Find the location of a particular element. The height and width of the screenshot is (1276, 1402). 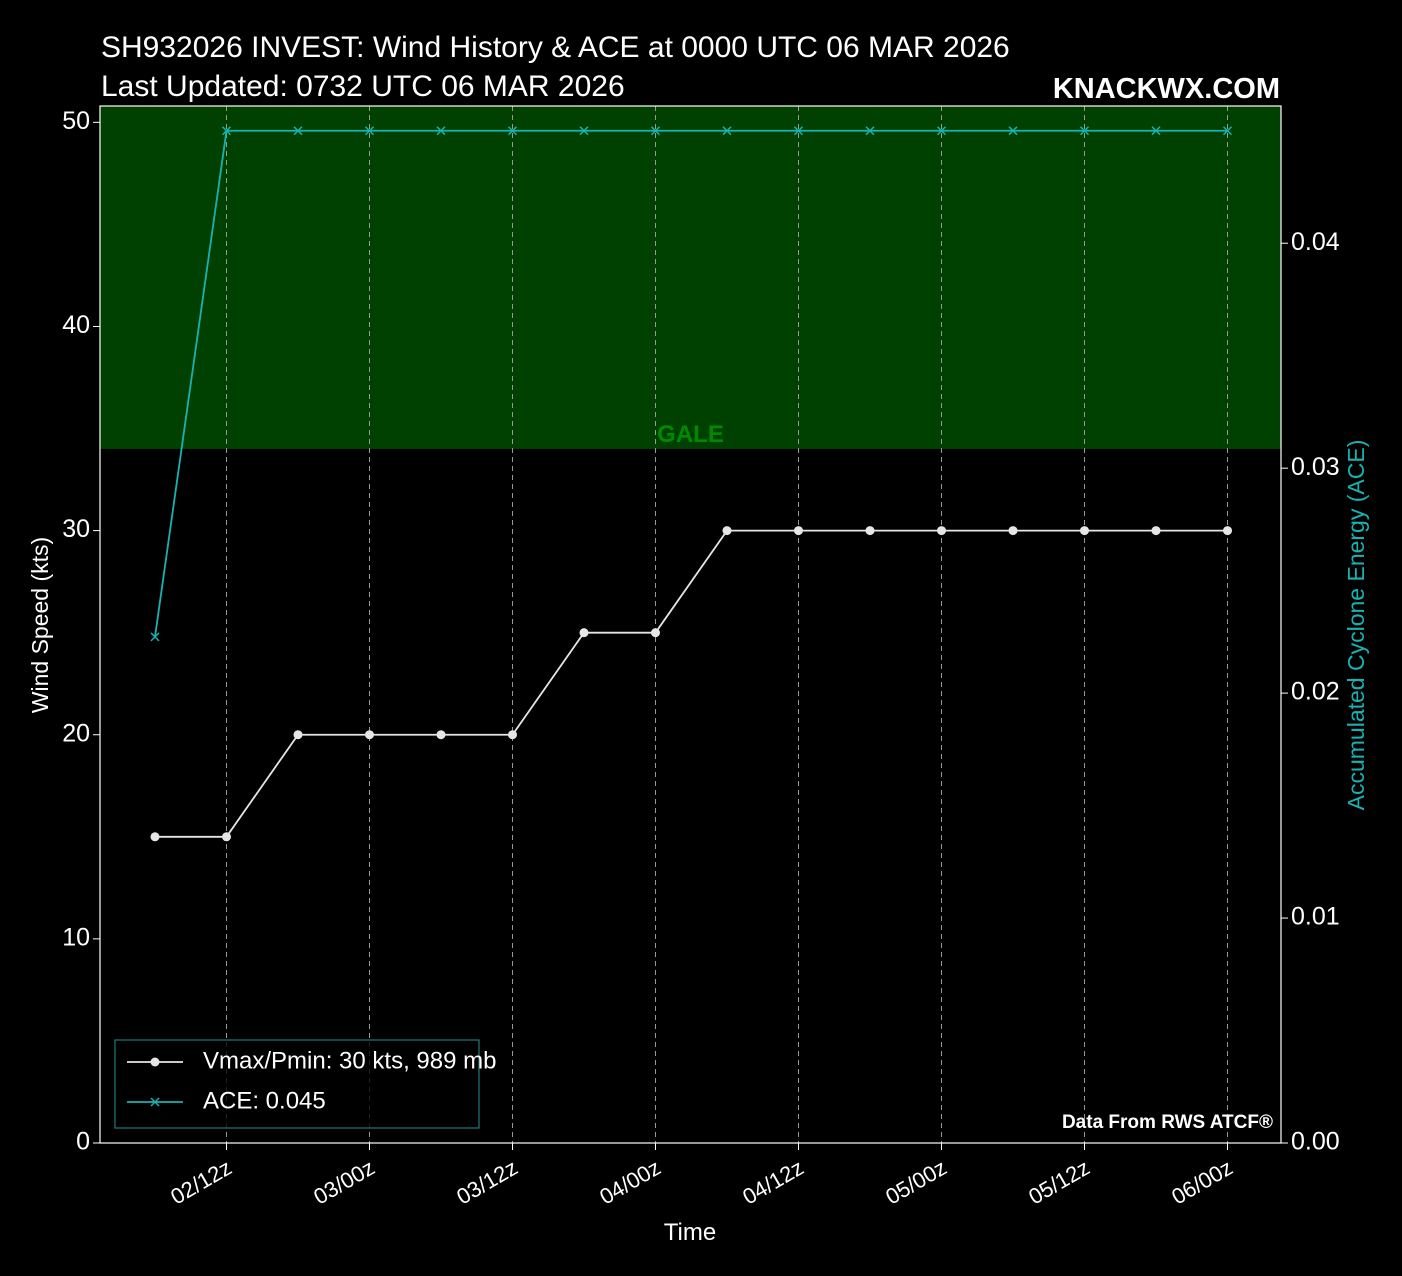

x-tick-label: 03/12z is located at coordinates (487, 1182).